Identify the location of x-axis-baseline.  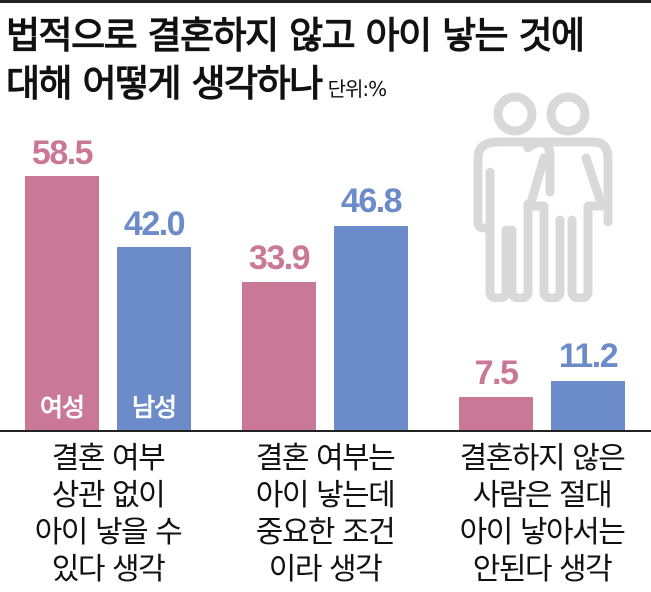
(325, 431).